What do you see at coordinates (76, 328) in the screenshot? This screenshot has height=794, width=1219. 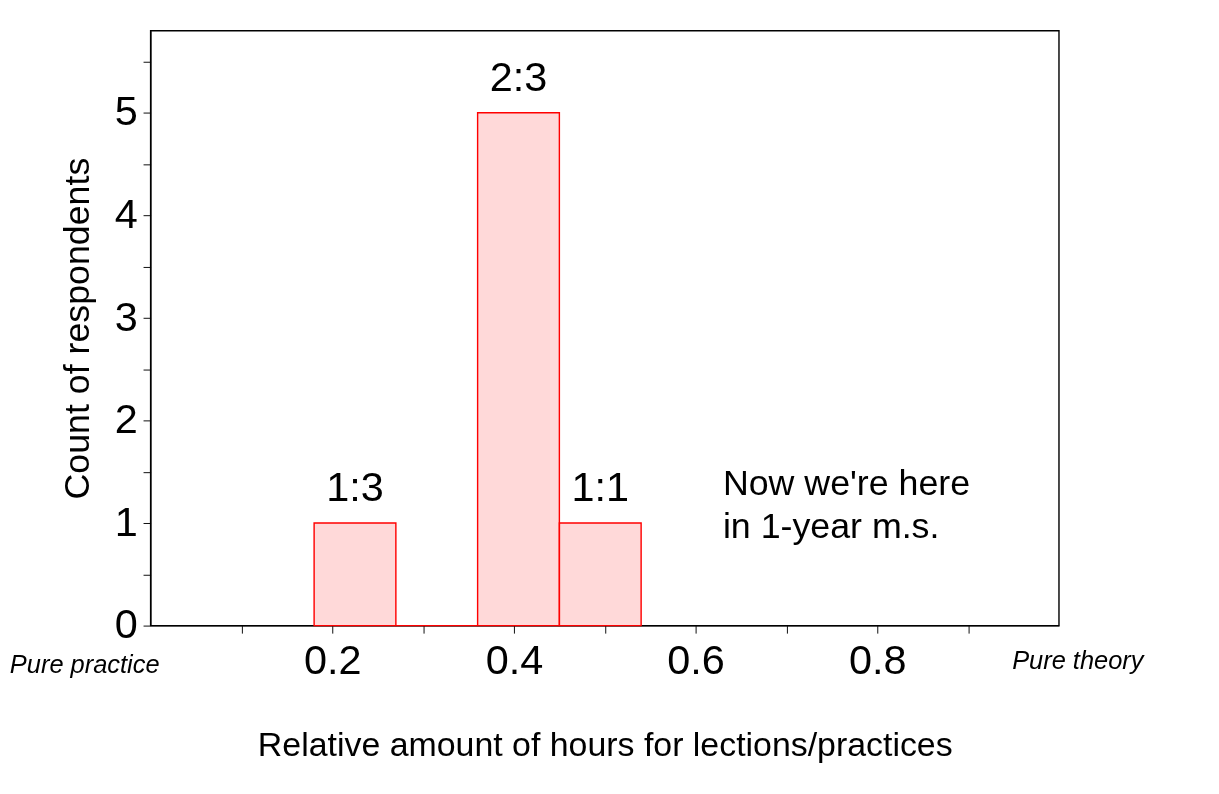 I see `y-axis-title: Count of respondents` at bounding box center [76, 328].